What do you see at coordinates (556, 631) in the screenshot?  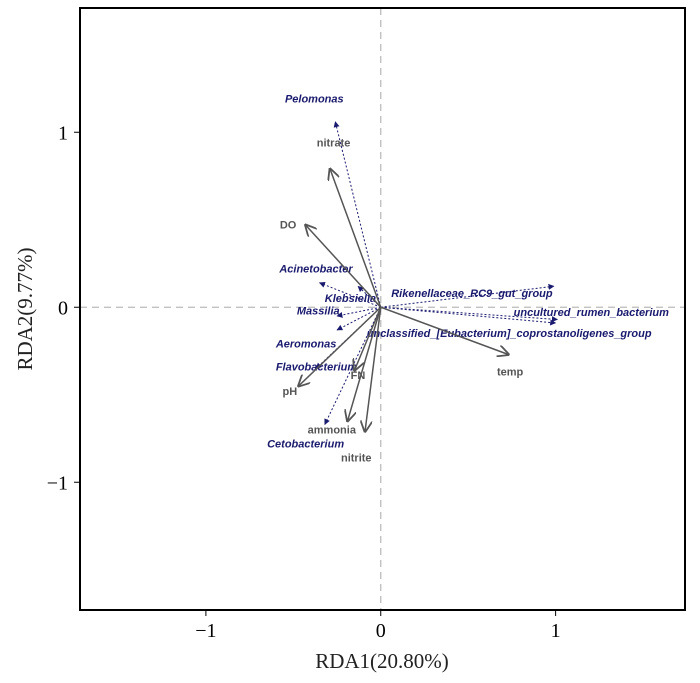 I see `x-tick-label: 1` at bounding box center [556, 631].